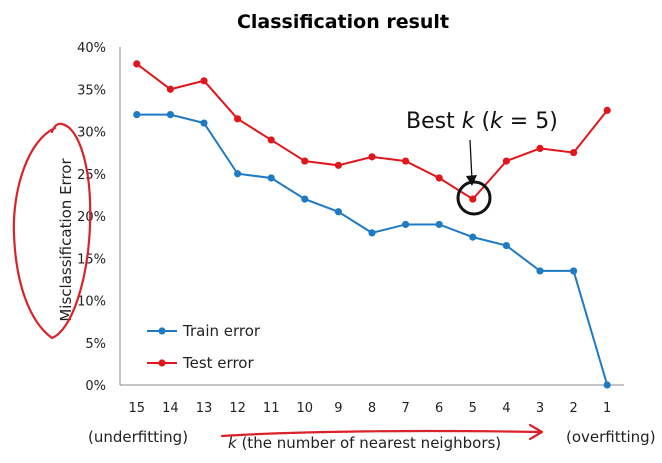 Image resolution: width=662 pixels, height=463 pixels. I want to click on y-tick-label: 25%, so click(91, 175).